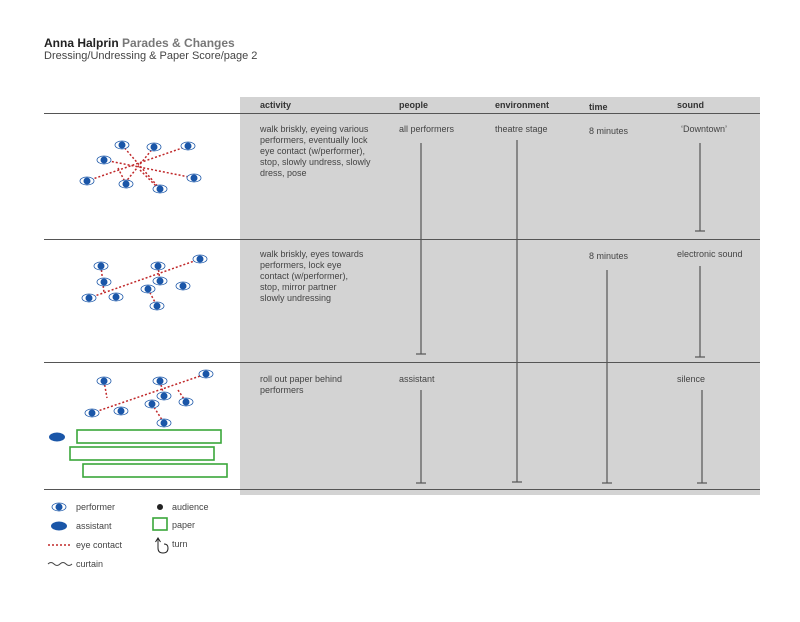 This screenshot has height=622, width=800. What do you see at coordinates (276, 105) in the screenshot?
I see `column-header-activity: activity` at bounding box center [276, 105].